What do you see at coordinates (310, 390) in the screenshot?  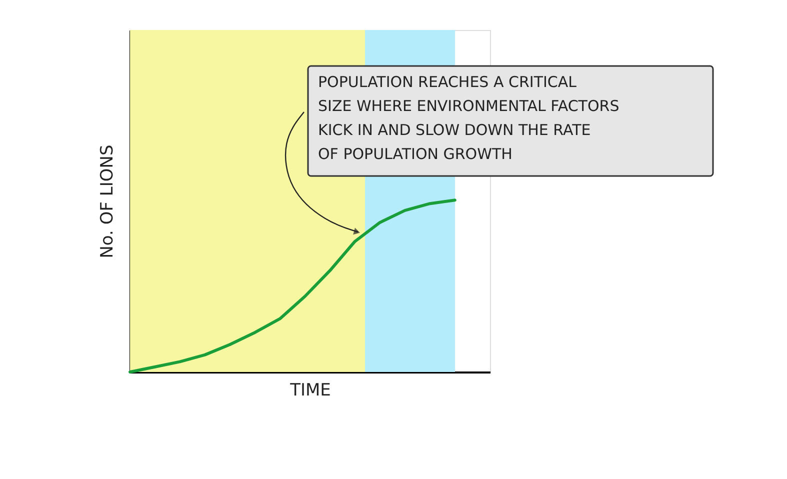 I see `x-axis-title: TIME` at bounding box center [310, 390].